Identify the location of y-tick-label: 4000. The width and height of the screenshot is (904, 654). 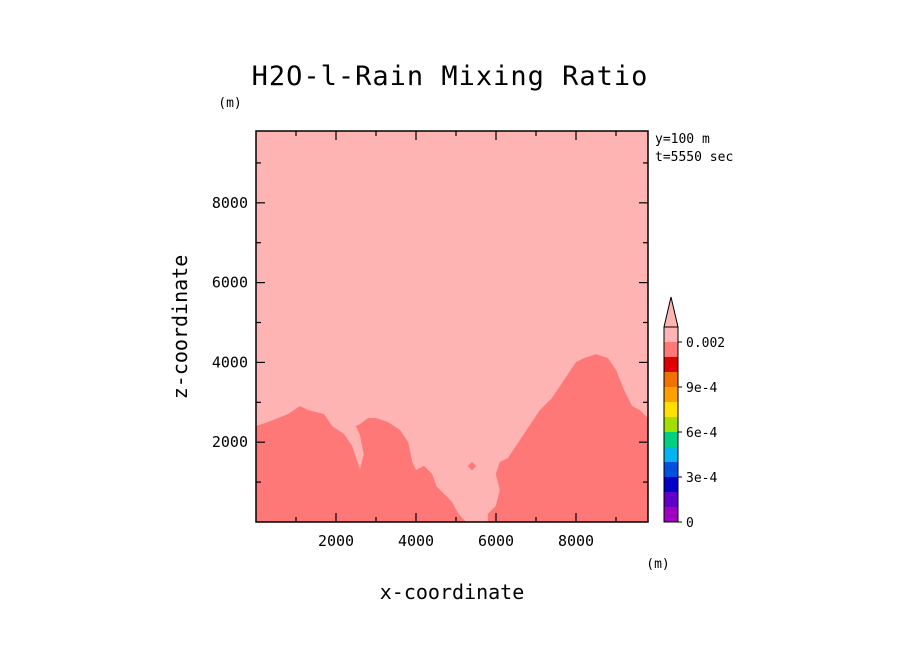
(230, 362).